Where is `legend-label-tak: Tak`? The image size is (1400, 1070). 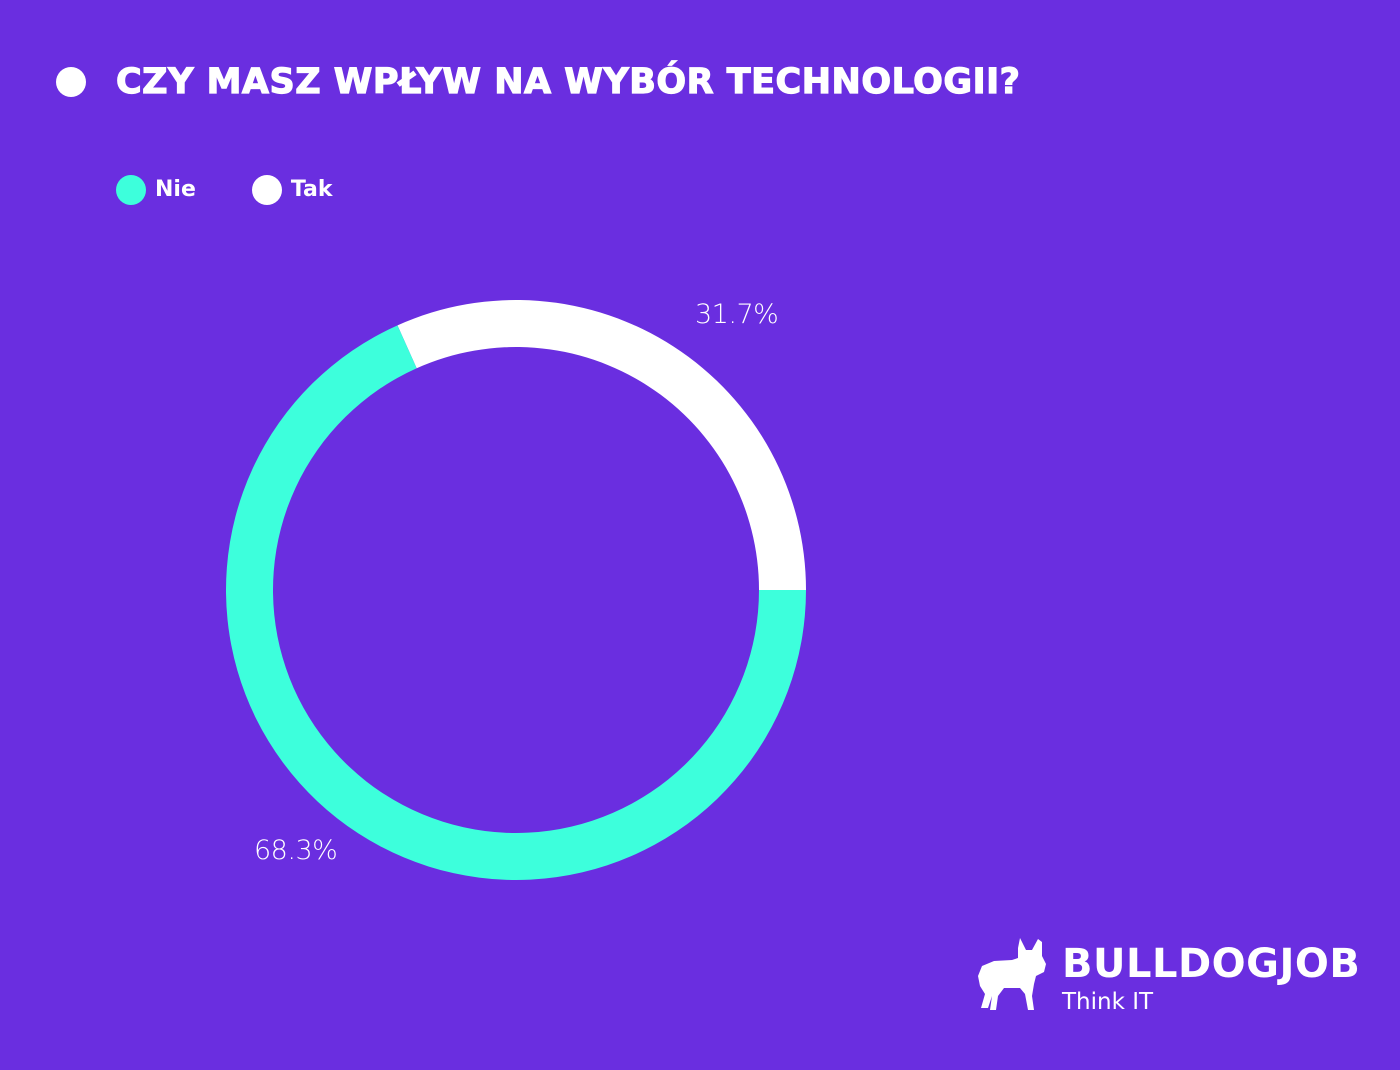
legend-label-tak: Tak is located at coordinates (311, 189).